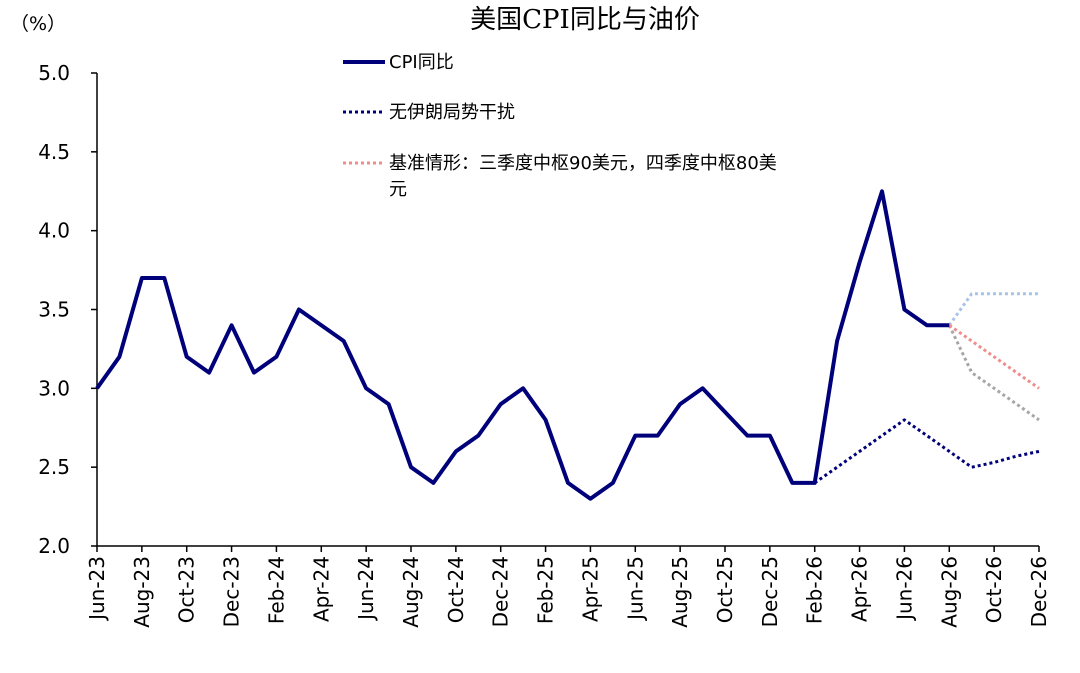 This screenshot has height=673, width=1080. What do you see at coordinates (54, 73) in the screenshot?
I see `y-tick-label: 5.0` at bounding box center [54, 73].